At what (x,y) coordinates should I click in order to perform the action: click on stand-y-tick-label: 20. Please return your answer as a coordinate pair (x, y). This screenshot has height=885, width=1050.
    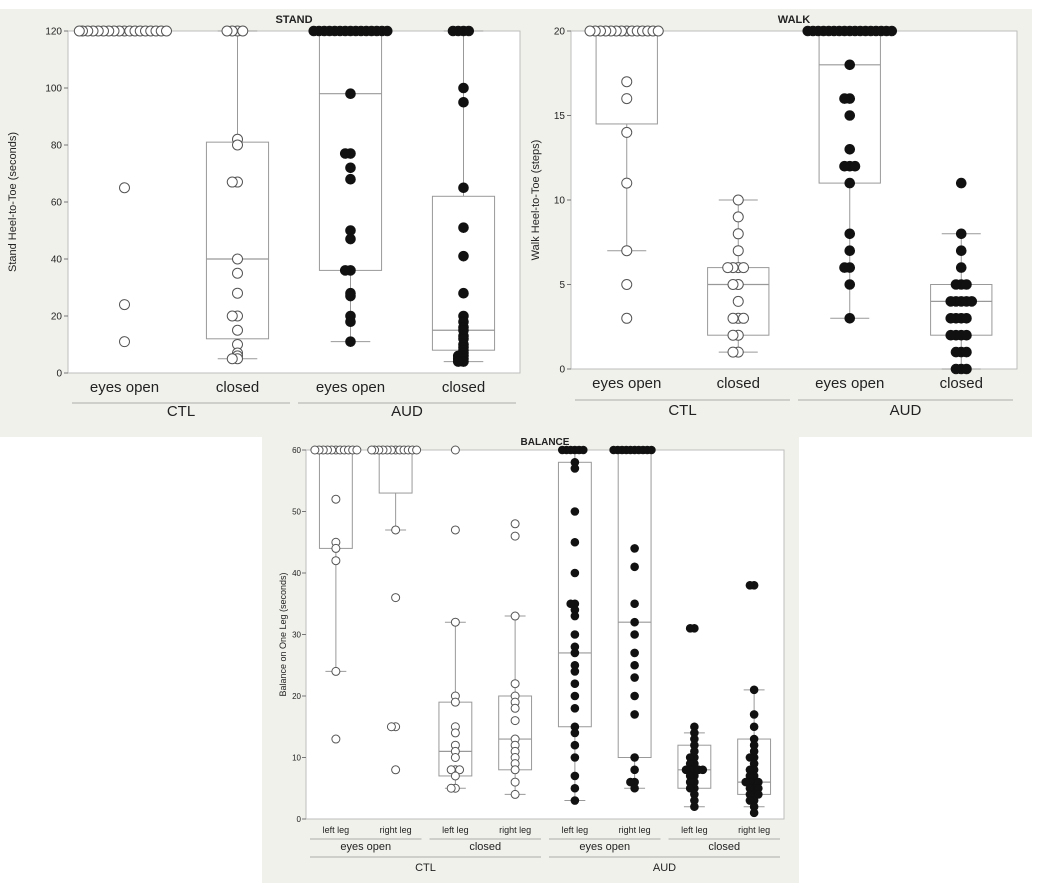
    Looking at the image, I should click on (57, 317).